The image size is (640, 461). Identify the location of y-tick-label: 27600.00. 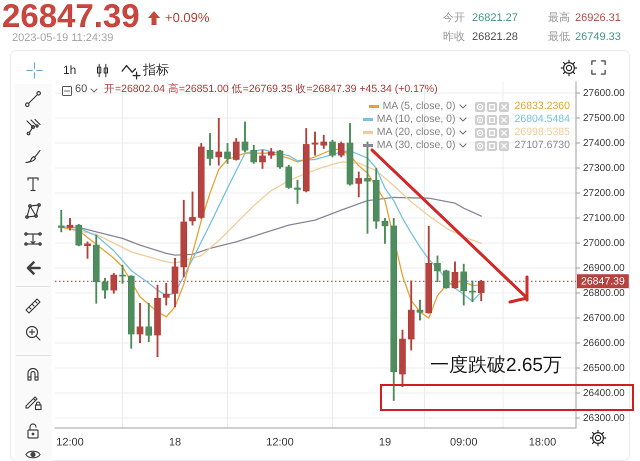
(604, 93).